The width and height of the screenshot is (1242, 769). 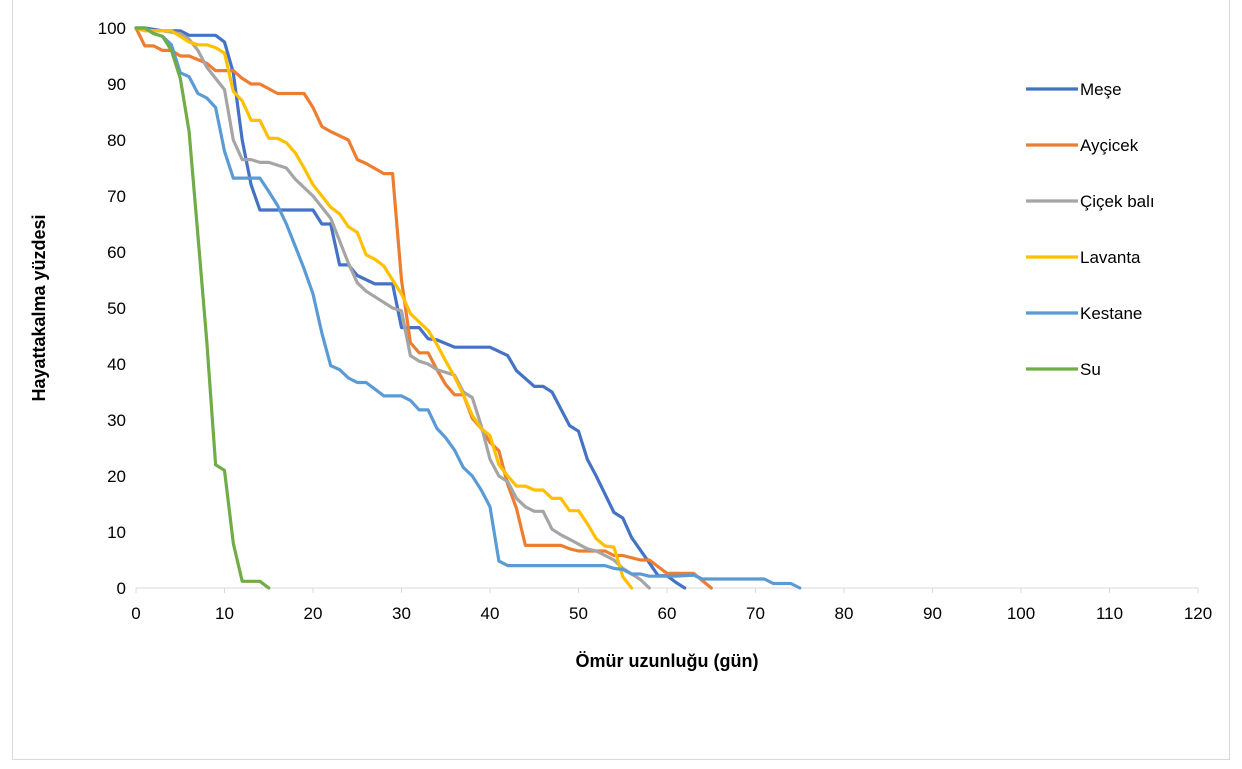 I want to click on x-tick-label: 10, so click(x=224, y=613).